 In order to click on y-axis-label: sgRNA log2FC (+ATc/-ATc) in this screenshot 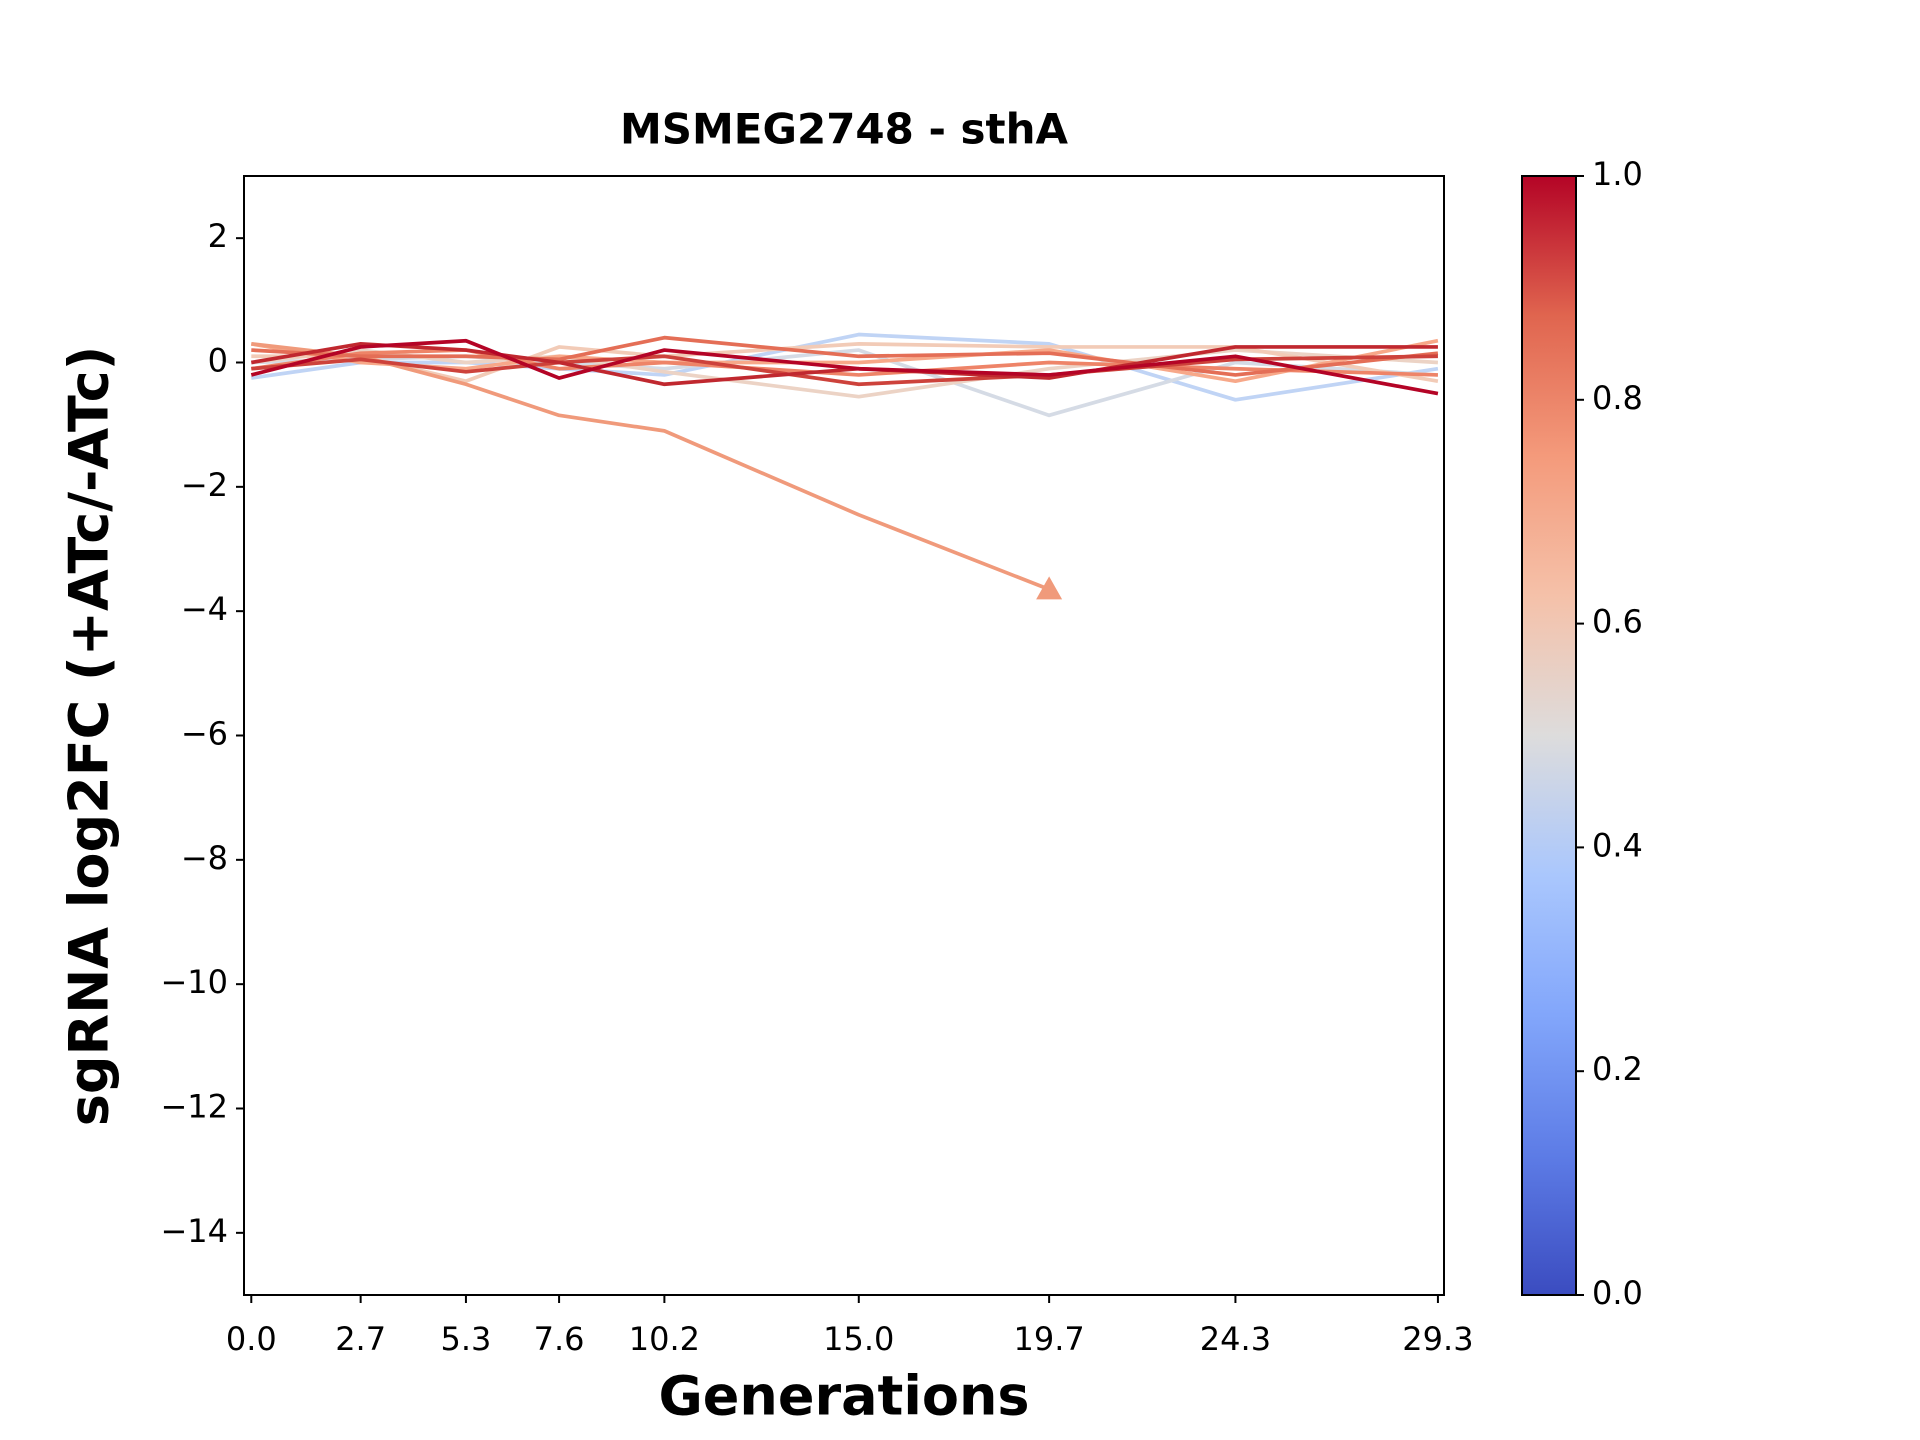, I will do `click(89, 736)`.